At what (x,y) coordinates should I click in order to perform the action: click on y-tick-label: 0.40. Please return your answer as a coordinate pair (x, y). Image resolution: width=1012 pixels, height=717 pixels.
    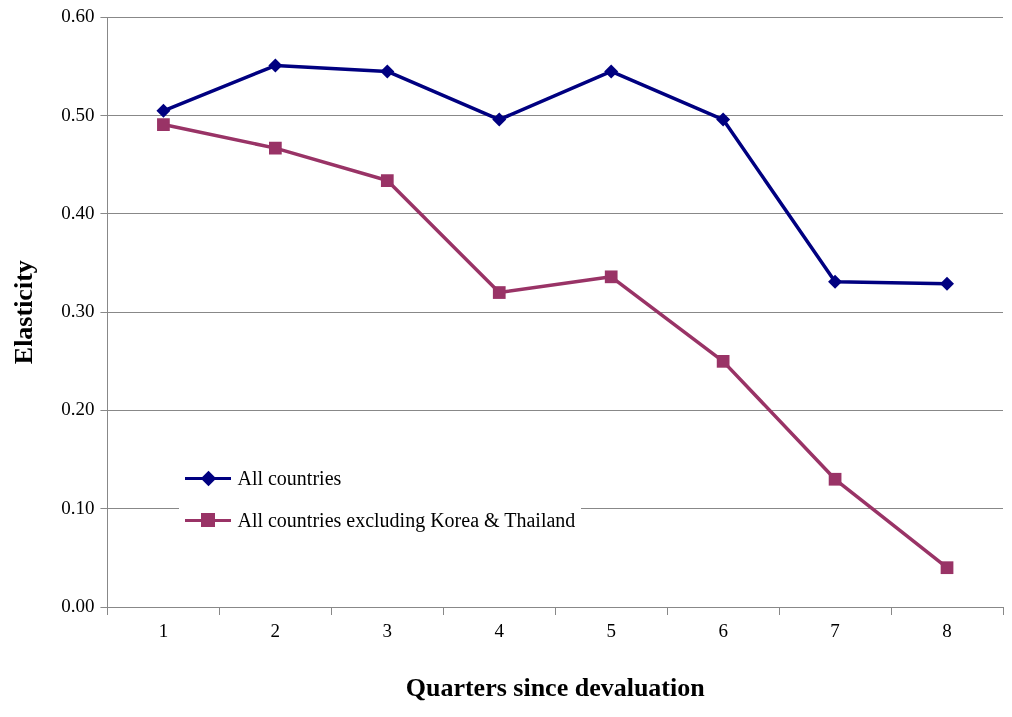
    Looking at the image, I should click on (78, 212).